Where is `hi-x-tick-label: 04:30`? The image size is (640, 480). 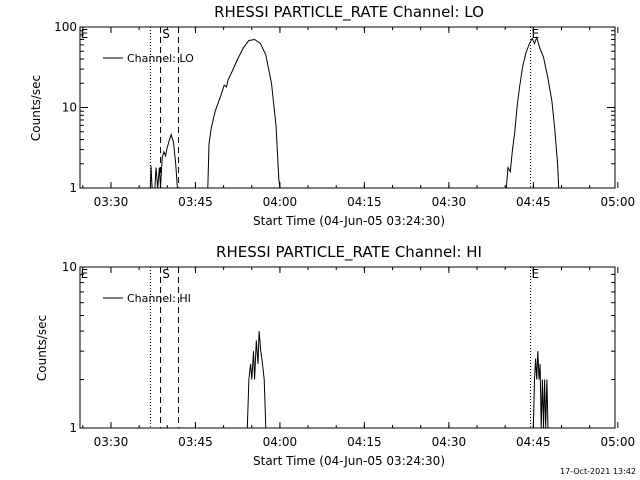
hi-x-tick-label: 04:30 is located at coordinates (449, 442).